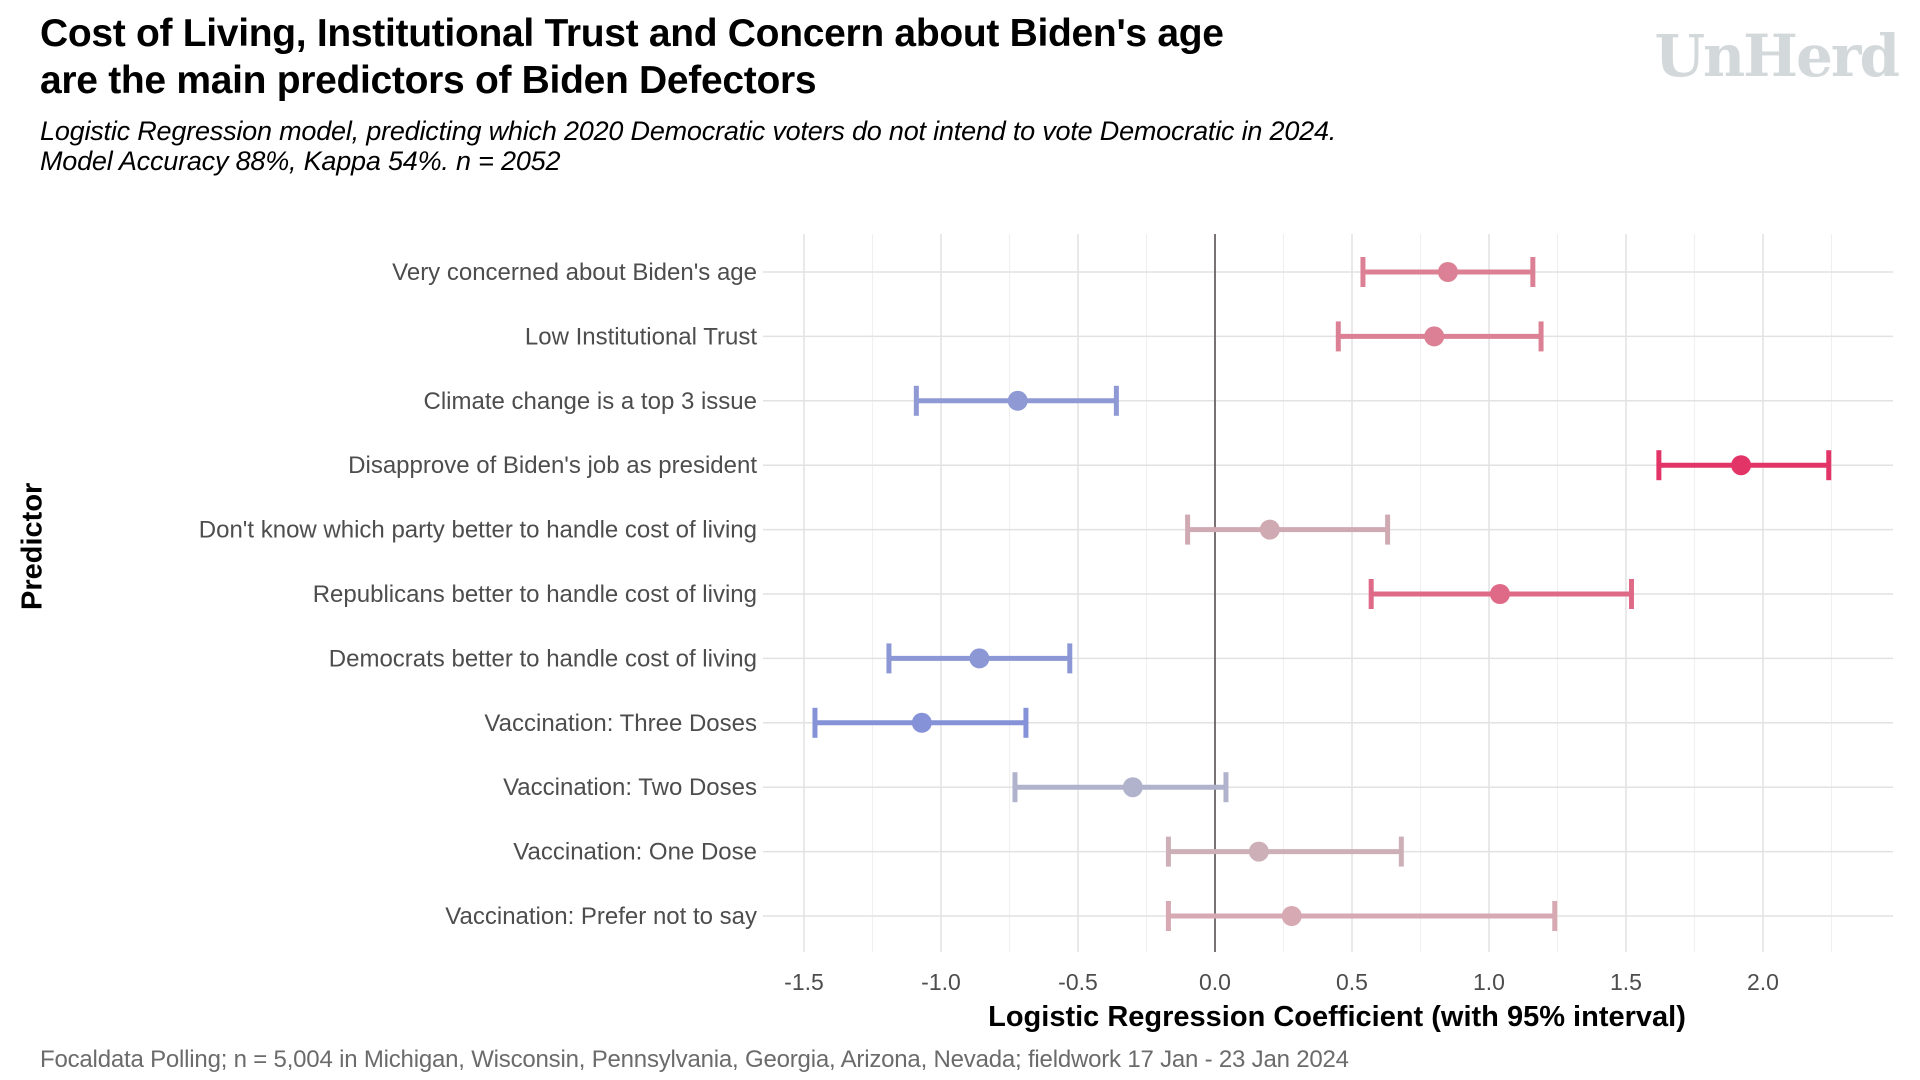 Image resolution: width=1920 pixels, height=1080 pixels. Describe the element at coordinates (641, 336) in the screenshot. I see `predictor-label: Low Institutional Trust` at that location.